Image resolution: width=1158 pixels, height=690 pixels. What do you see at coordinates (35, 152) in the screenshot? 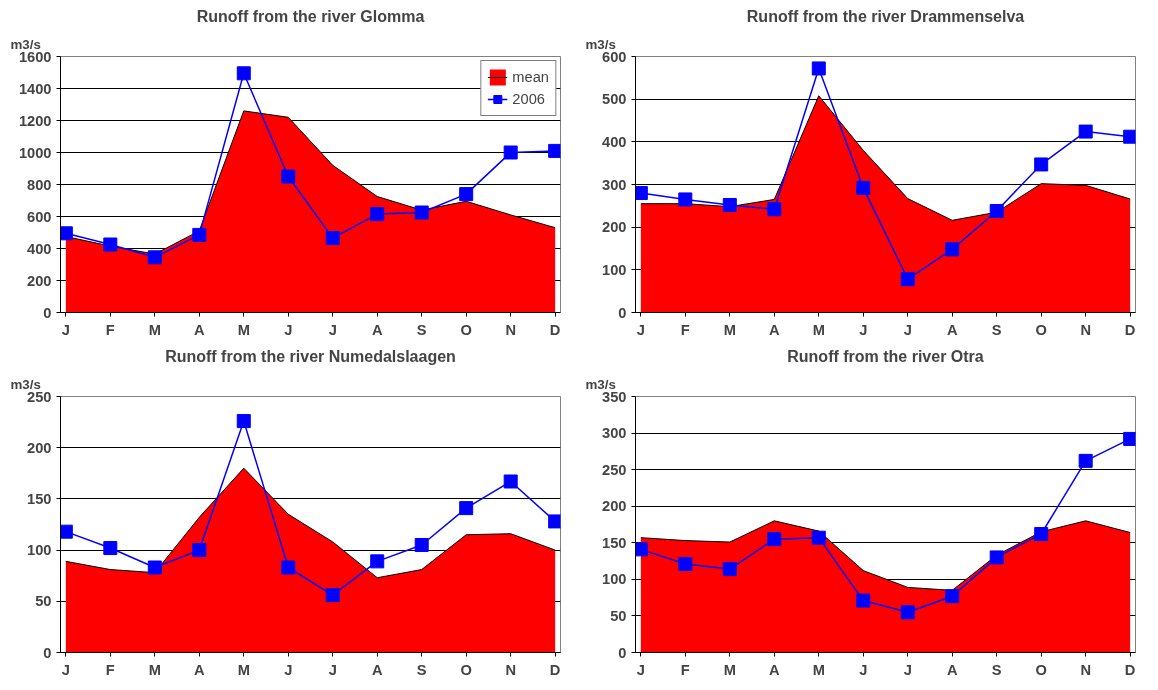
I see `y-tick-label: 1000` at bounding box center [35, 152].